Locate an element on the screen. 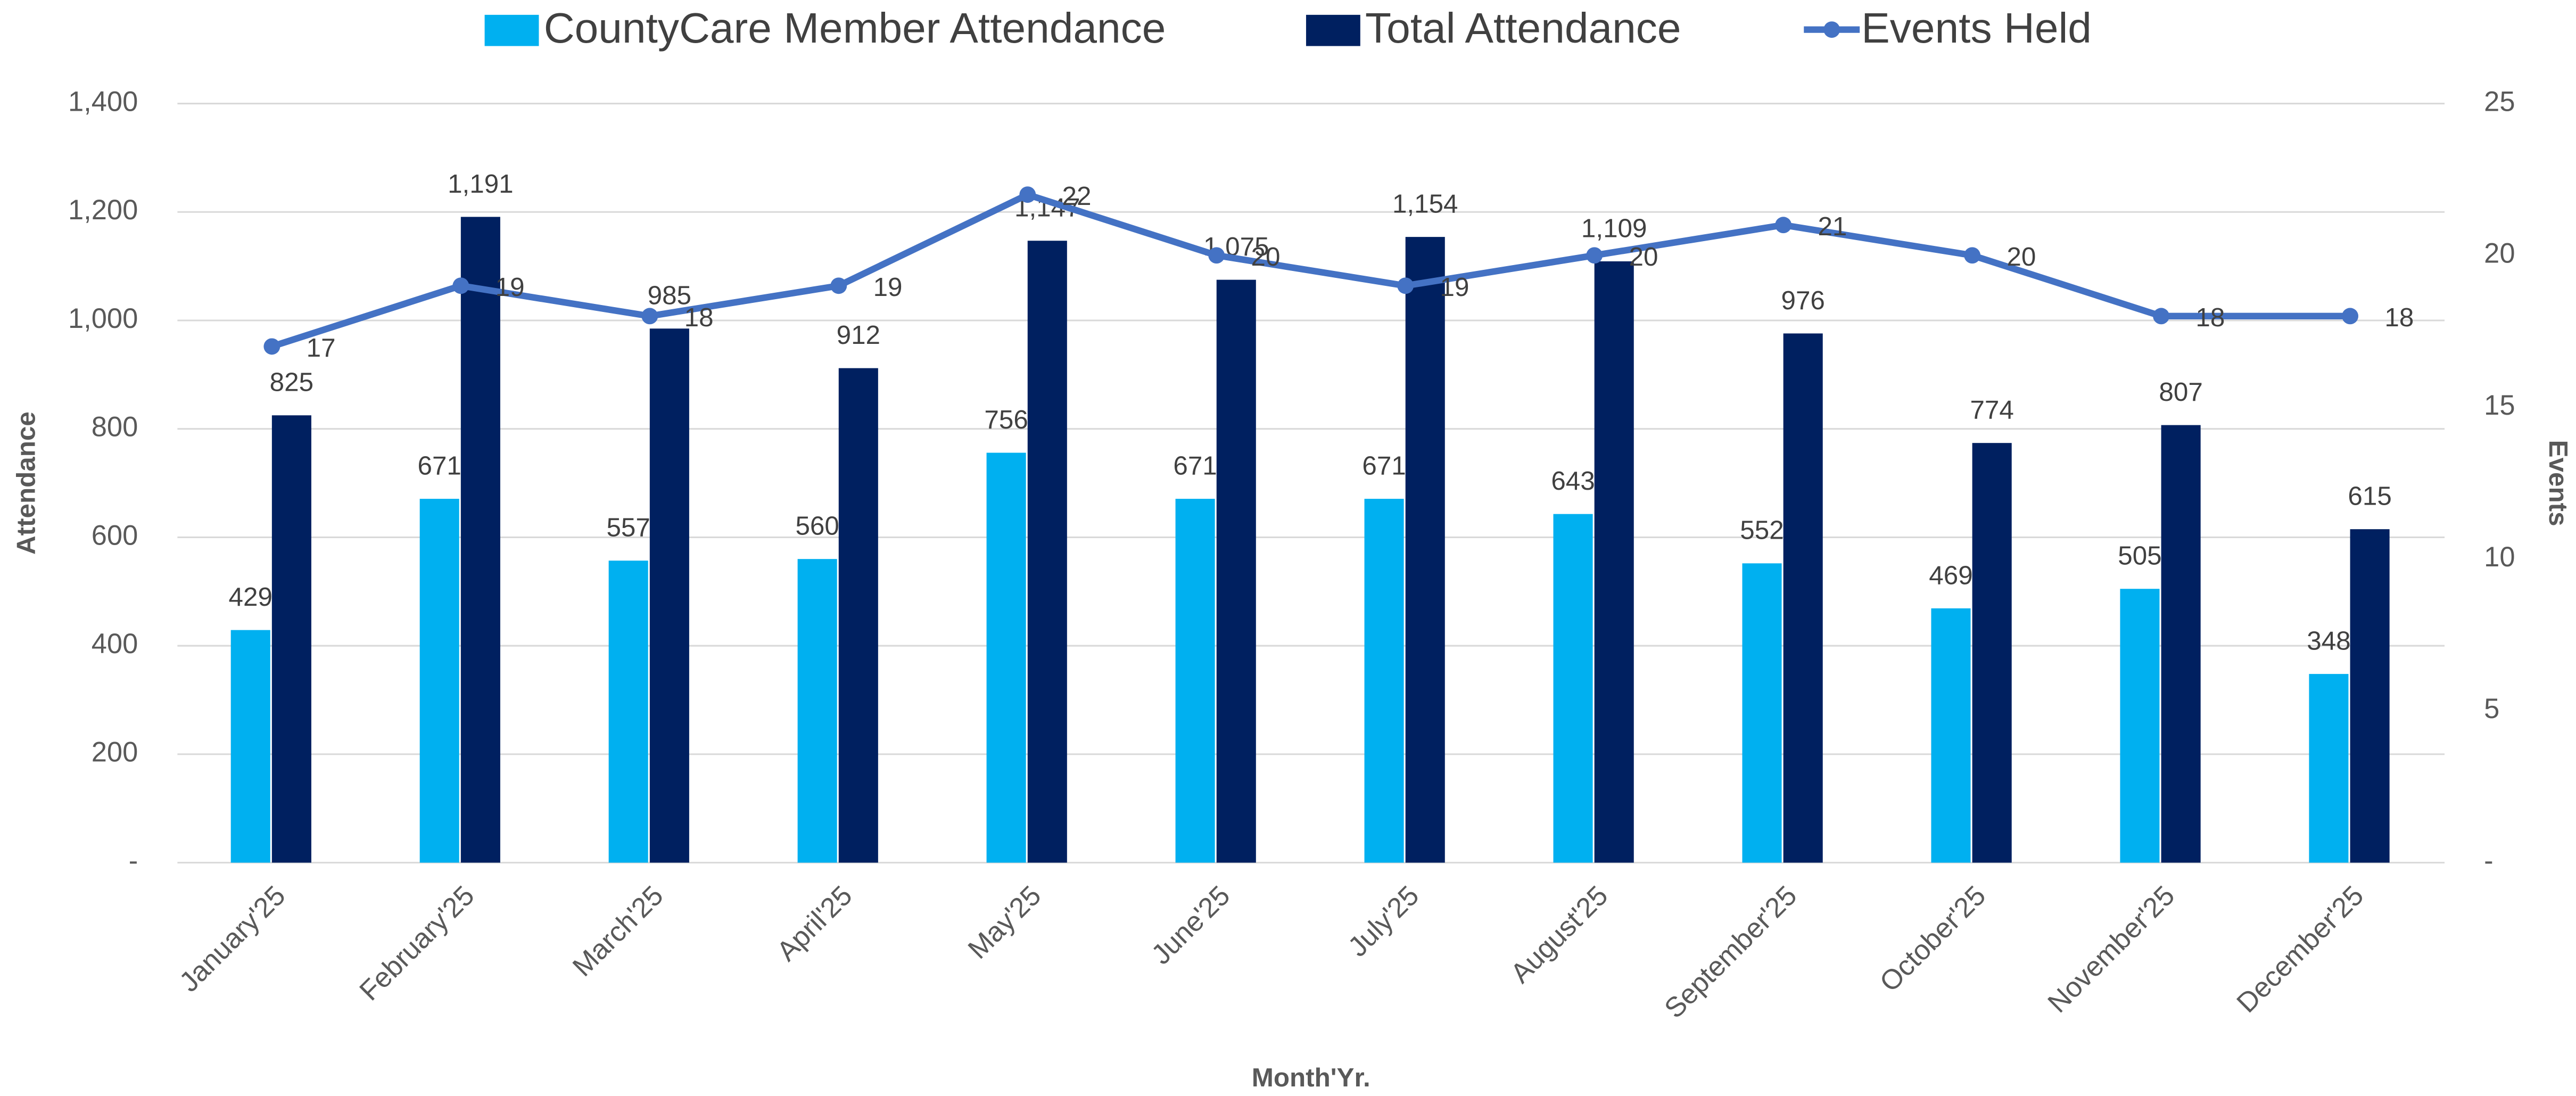 Image resolution: width=2576 pixels, height=1096 pixels. data-label: 560 is located at coordinates (817, 526).